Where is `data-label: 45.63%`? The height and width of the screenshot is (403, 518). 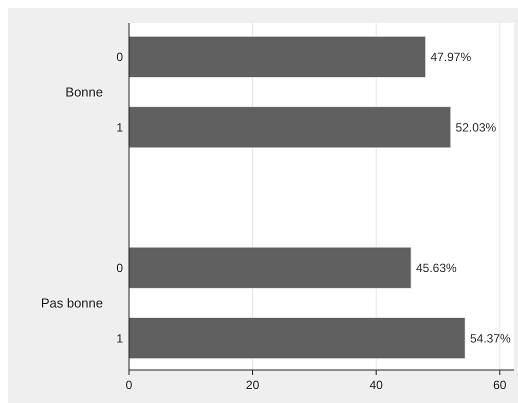 data-label: 45.63% is located at coordinates (437, 268).